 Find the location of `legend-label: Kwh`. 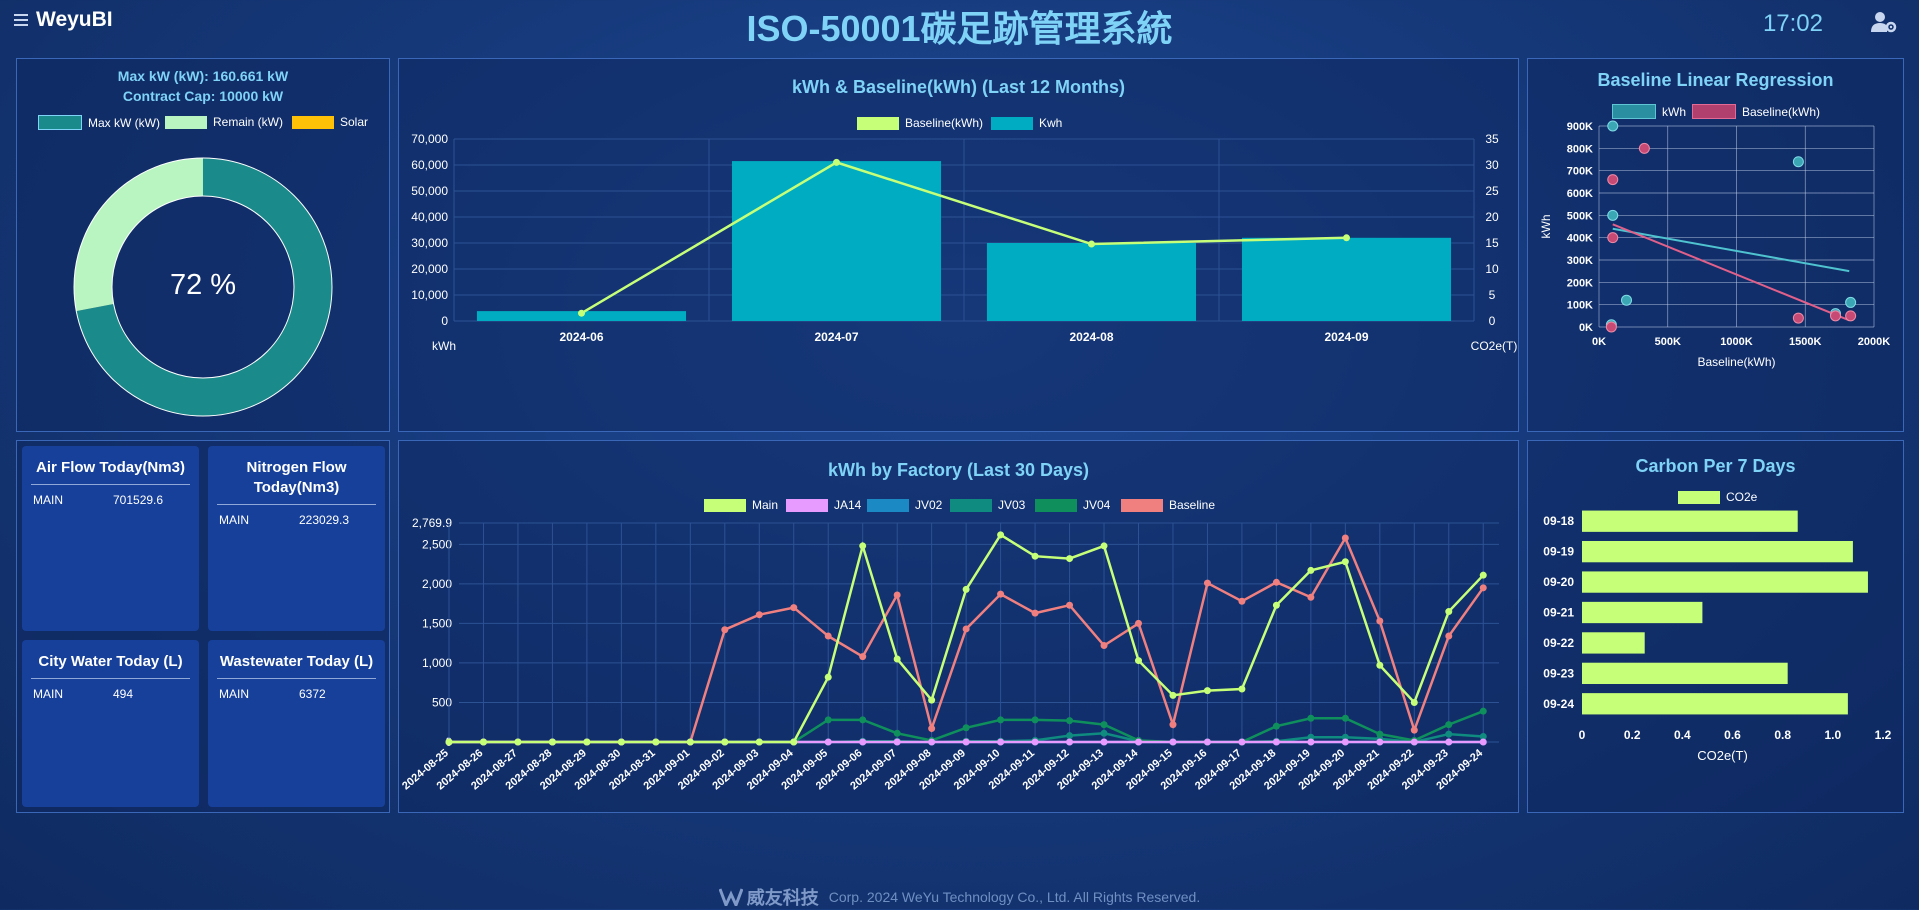

legend-label: Kwh is located at coordinates (1051, 123).